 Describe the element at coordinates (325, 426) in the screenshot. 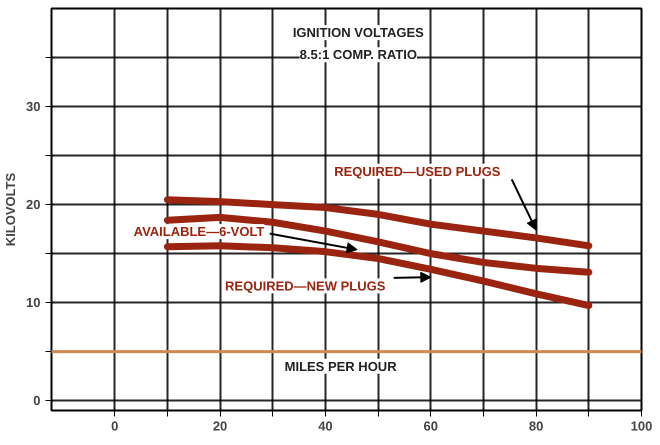

I see `x-tick-label: 40` at that location.